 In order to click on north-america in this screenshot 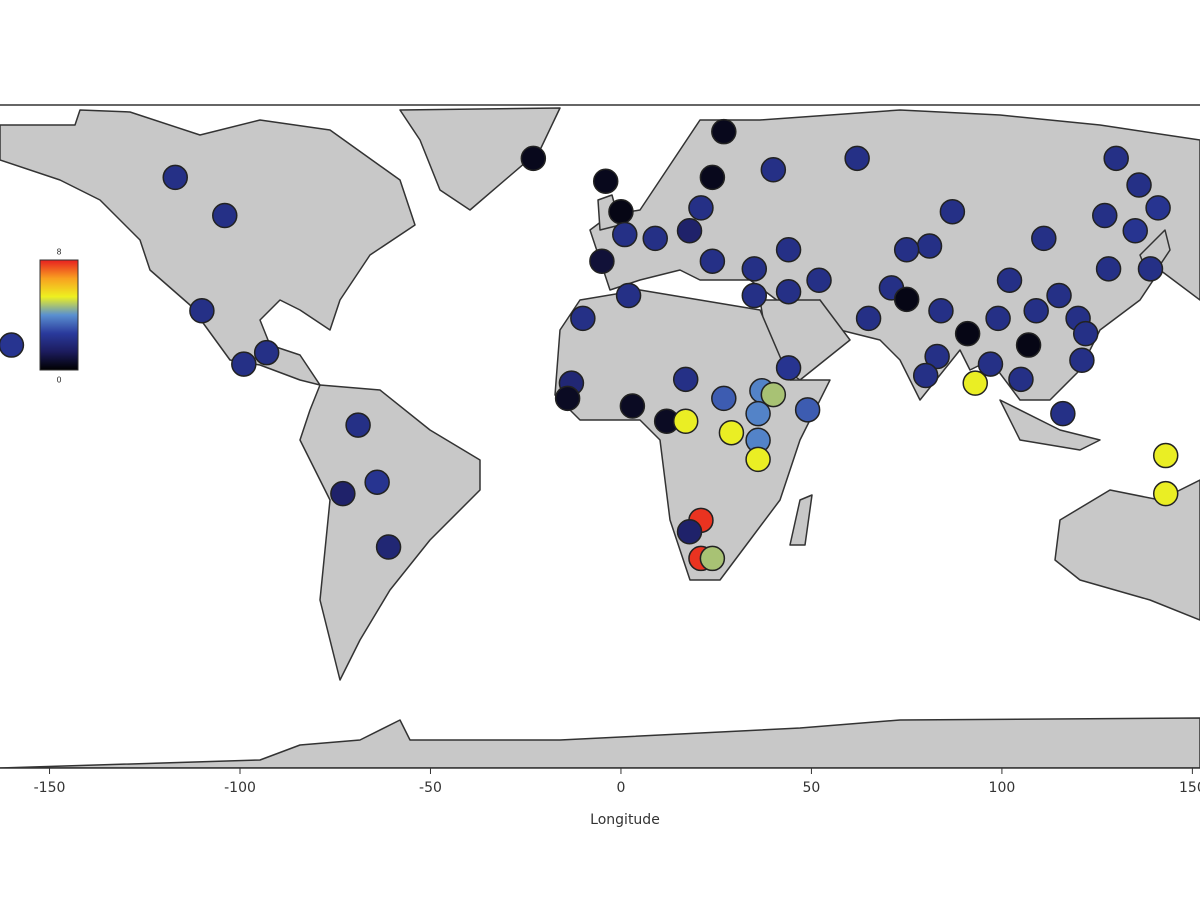, I will do `click(208, 247)`.